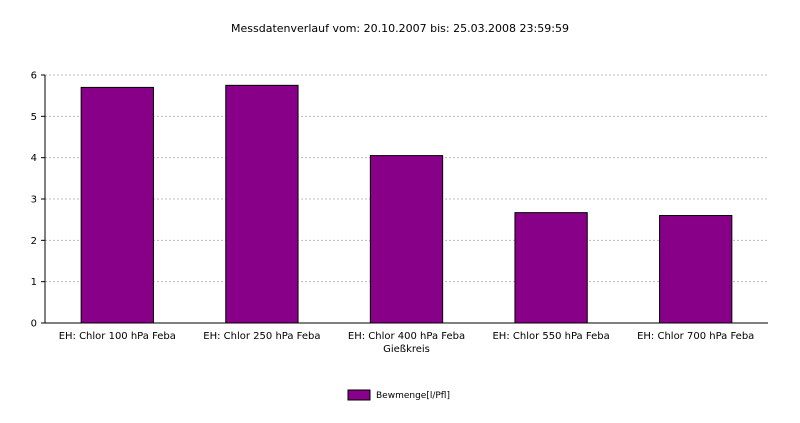 The height and width of the screenshot is (423, 800). Describe the element at coordinates (34, 282) in the screenshot. I see `y-tick-label: 1` at that location.